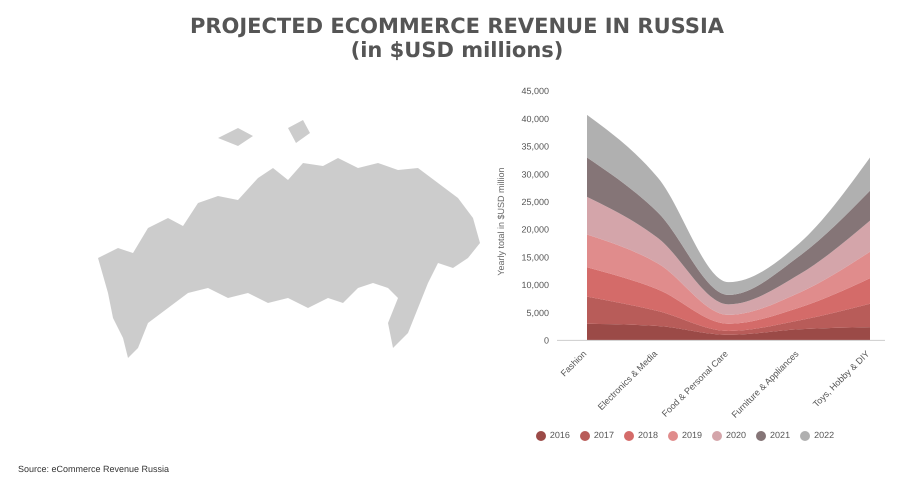 The image size is (914, 484). What do you see at coordinates (535, 91) in the screenshot?
I see `y-tick-label: 45,000` at bounding box center [535, 91].